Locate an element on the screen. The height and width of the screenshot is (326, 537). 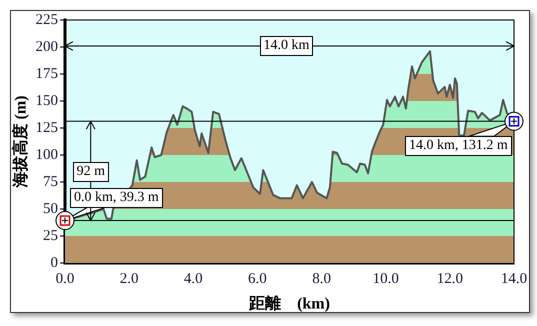
y-tick-label: 100 is located at coordinates (47, 154).